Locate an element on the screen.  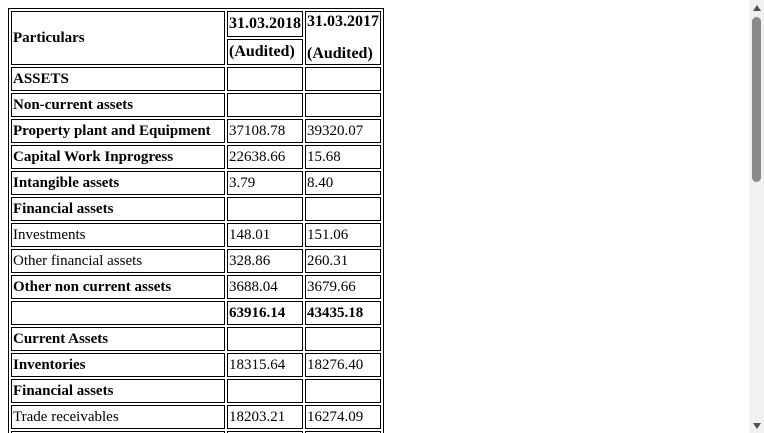
header-col2: 31.03.2017 (Audited) is located at coordinates (343, 38).